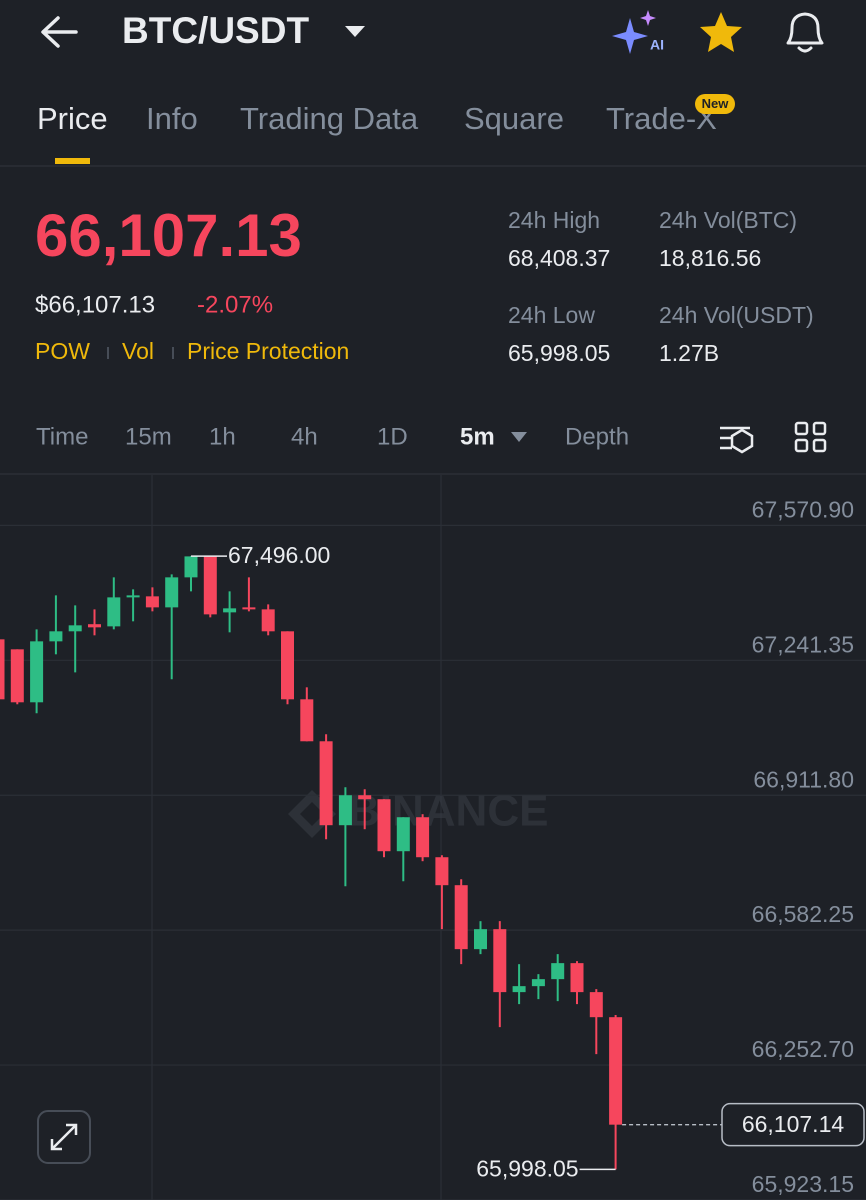 This screenshot has width=866, height=1200. Describe the element at coordinates (803, 914) in the screenshot. I see `y-tick-label: 66,582.25` at that location.